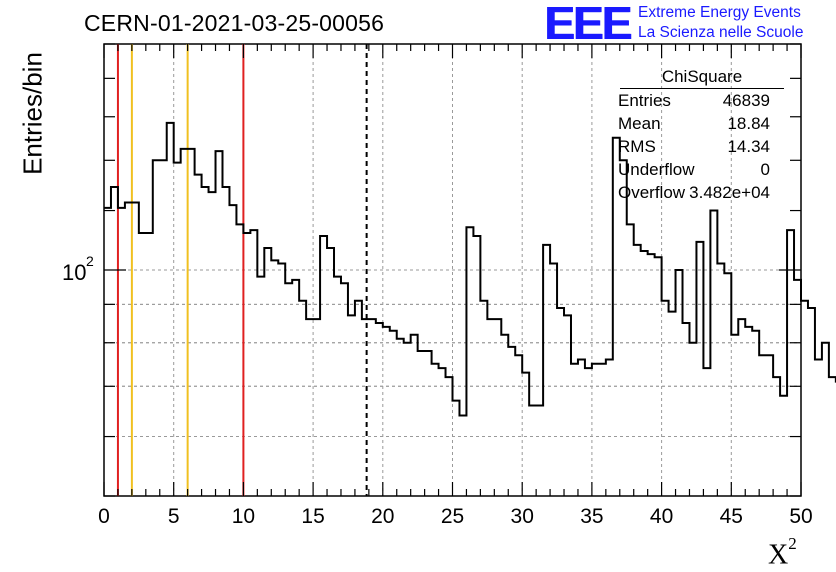  Describe the element at coordinates (748, 146) in the screenshot. I see `stats-value: 14.34` at that location.